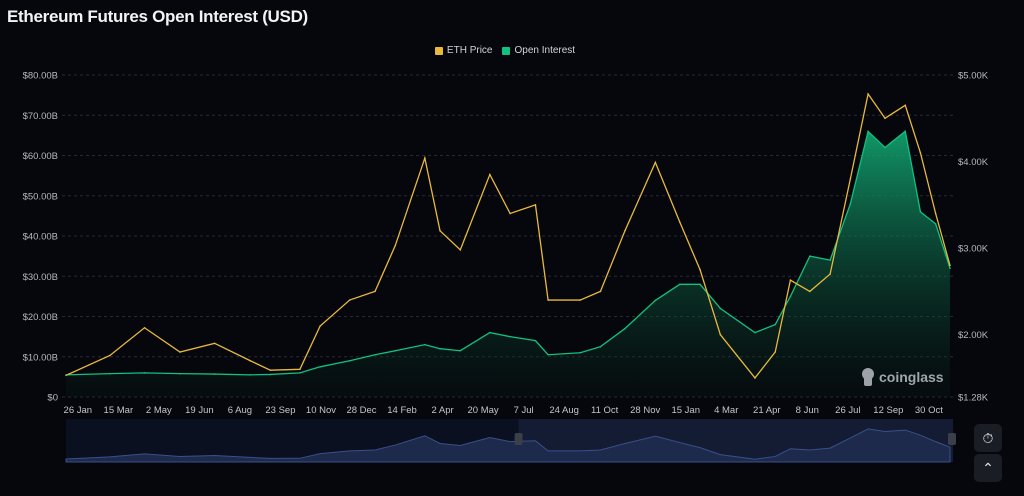 Image resolution: width=1024 pixels, height=496 pixels. Describe the element at coordinates (40, 237) in the screenshot. I see `y-left-tick-label: $40.00B` at that location.